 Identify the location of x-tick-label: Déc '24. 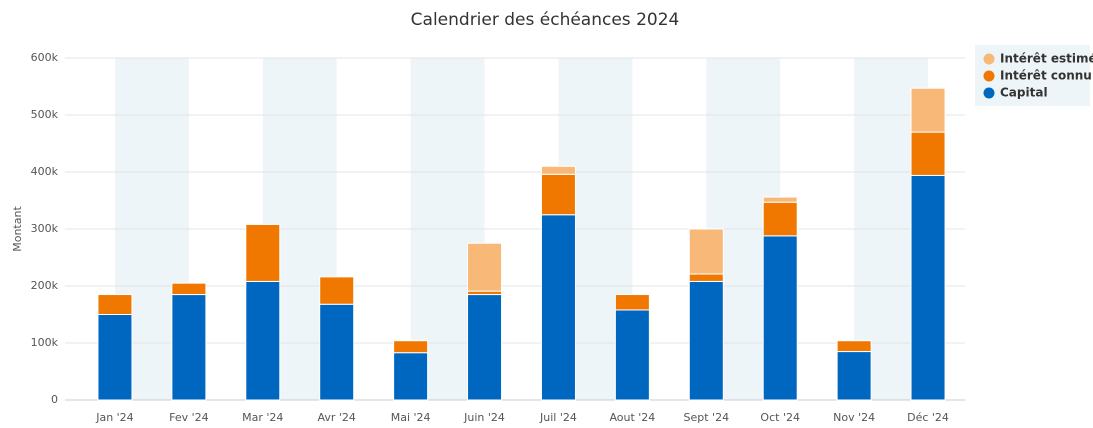
(928, 417).